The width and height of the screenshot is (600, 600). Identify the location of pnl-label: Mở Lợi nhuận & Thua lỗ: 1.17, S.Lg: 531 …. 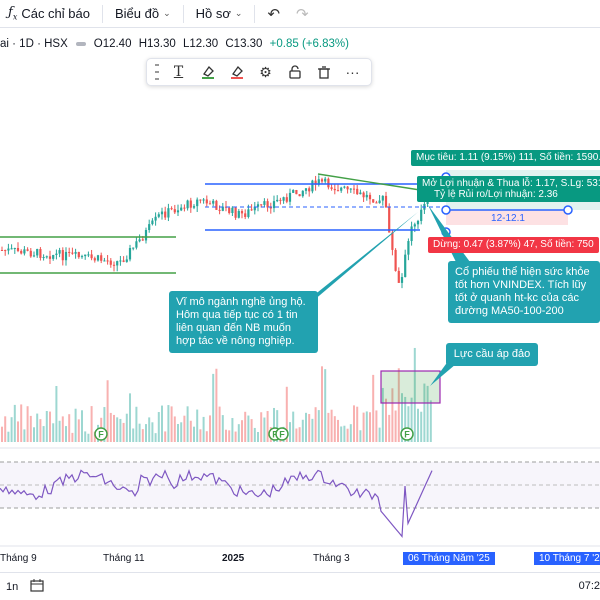
(508, 189).